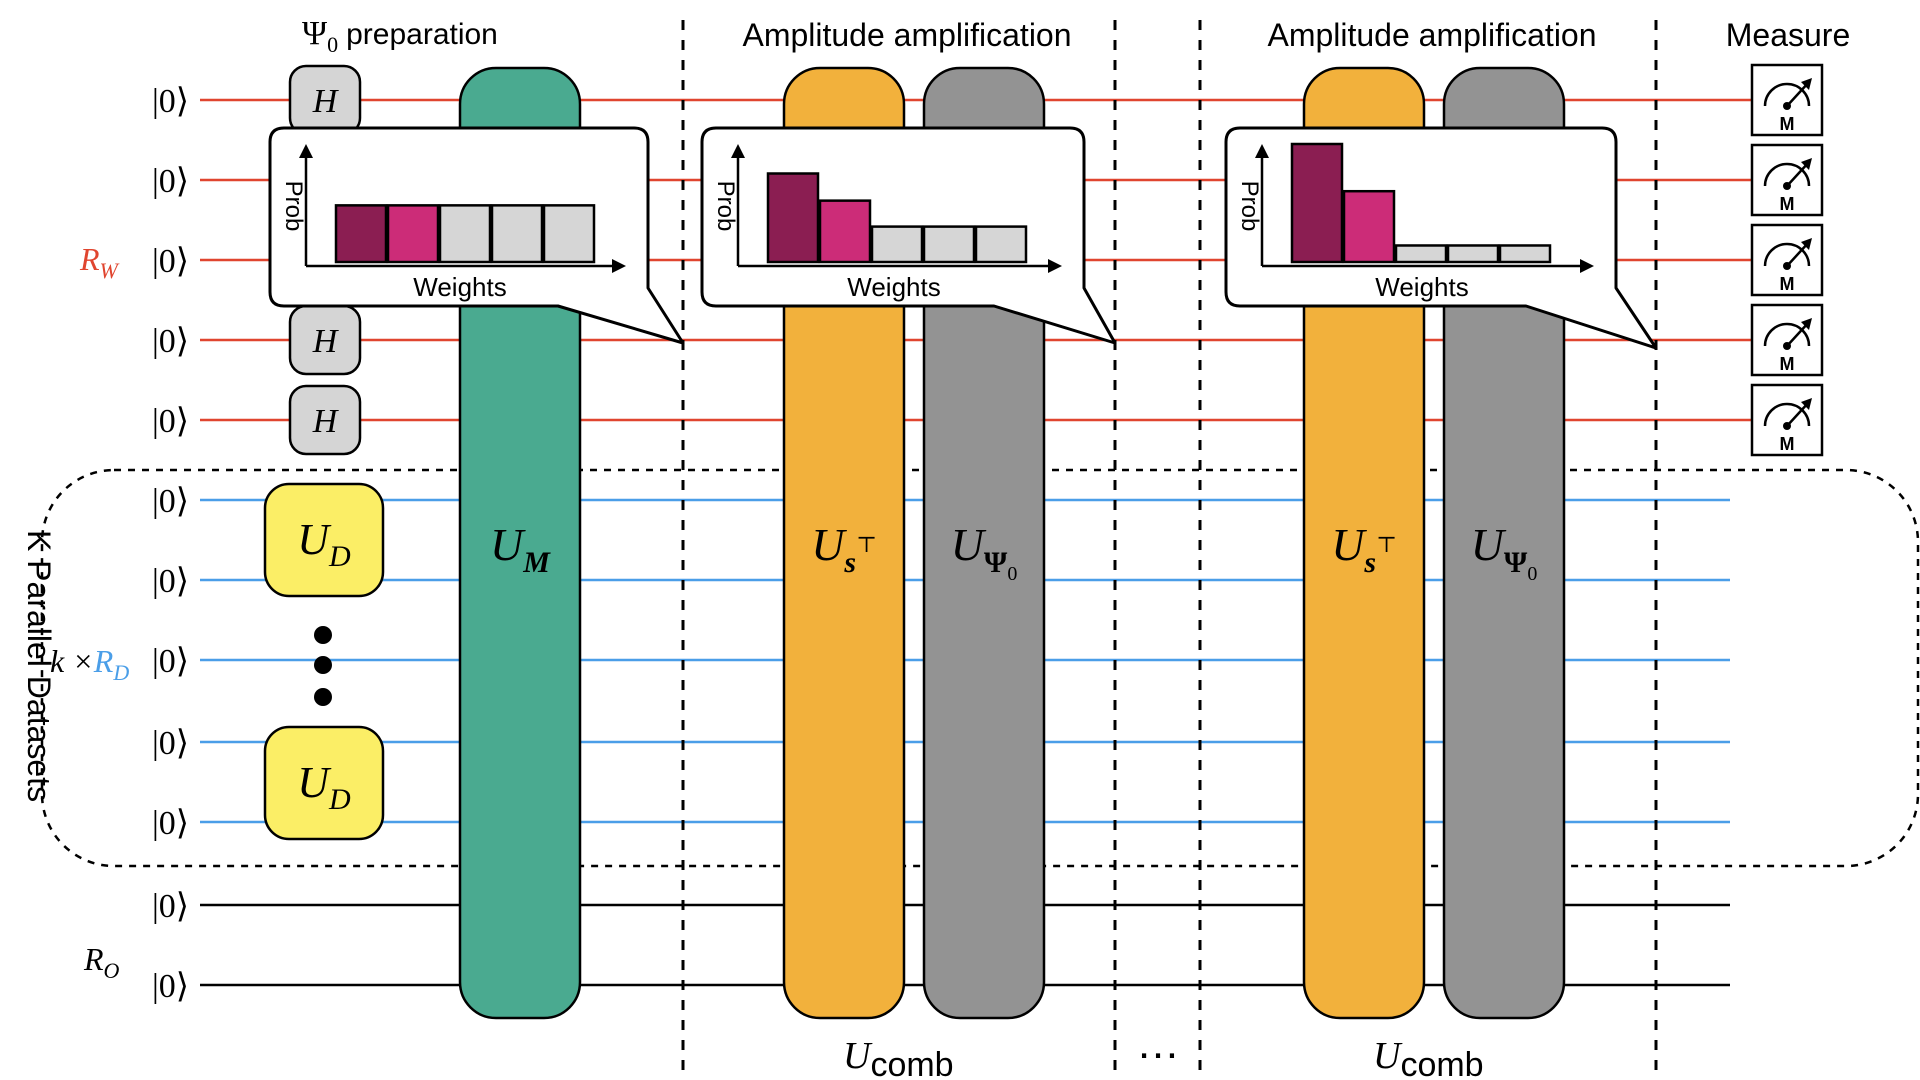 Image resolution: width=1920 pixels, height=1080 pixels. What do you see at coordinates (520, 549) in the screenshot?
I see `gate-label: UM` at bounding box center [520, 549].